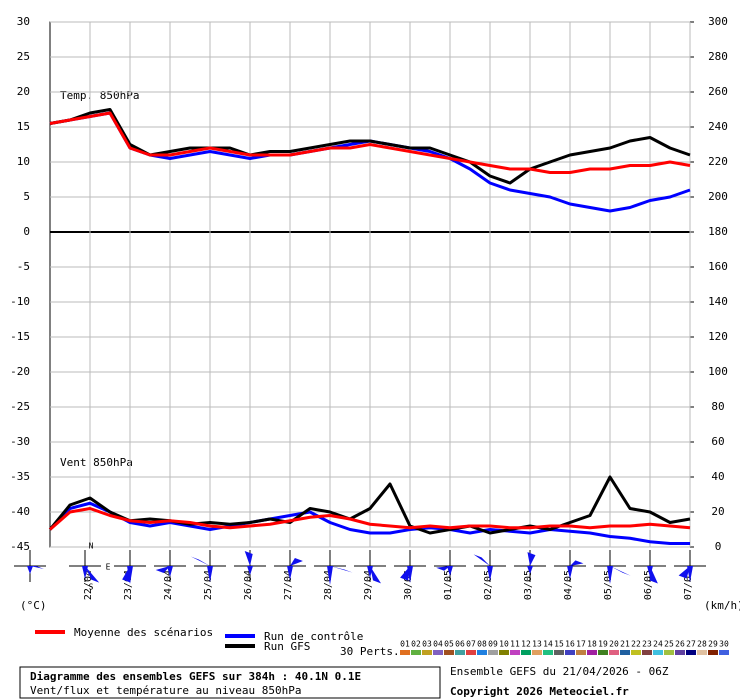 This screenshot has height=700, width=740. Describe the element at coordinates (313, 636) in the screenshot. I see `legend-label: Run de contrôle` at that location.